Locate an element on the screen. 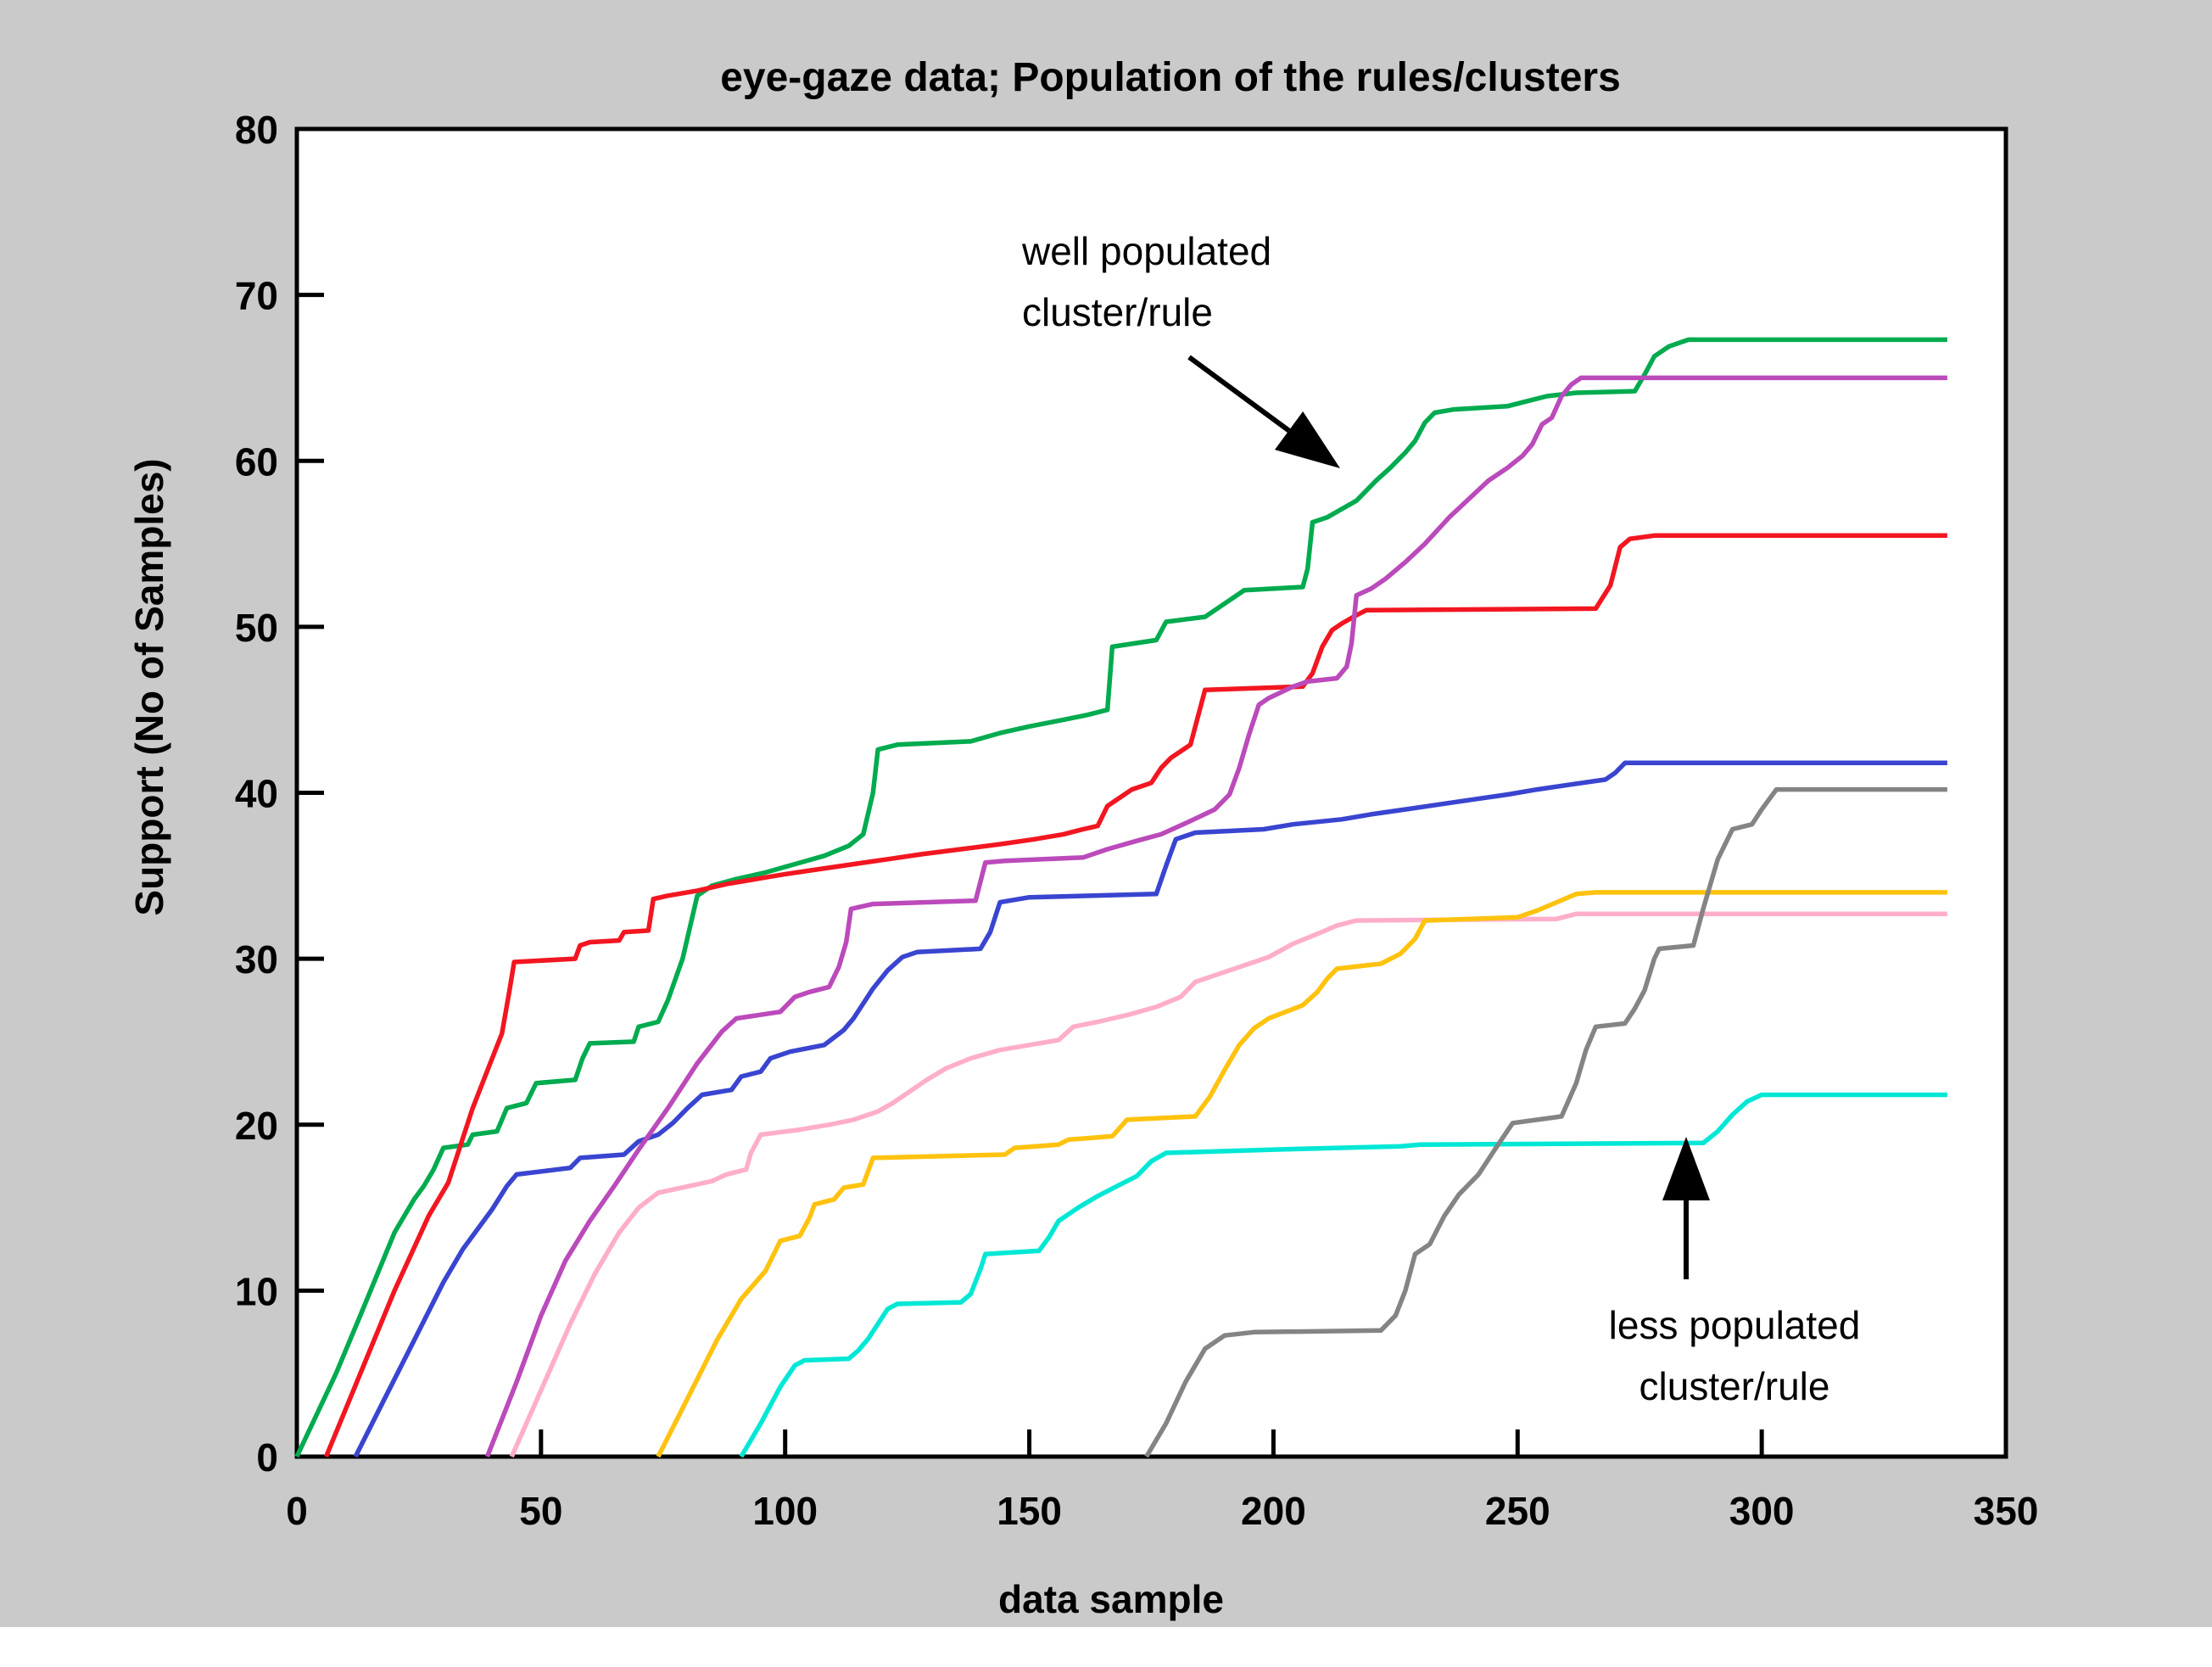 Image resolution: width=2212 pixels, height=1667 pixels. annotation-less-populated-line1: less populated is located at coordinates (1735, 1325).